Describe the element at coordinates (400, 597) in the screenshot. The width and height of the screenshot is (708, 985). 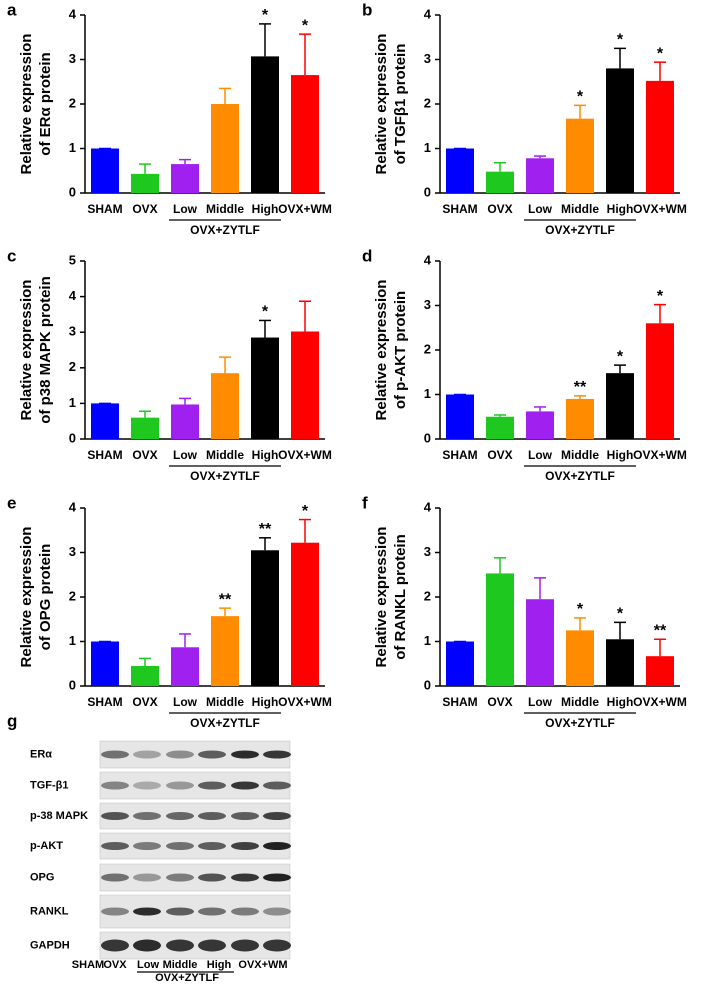
I see `y-axis-label: of RANKL protein` at that location.